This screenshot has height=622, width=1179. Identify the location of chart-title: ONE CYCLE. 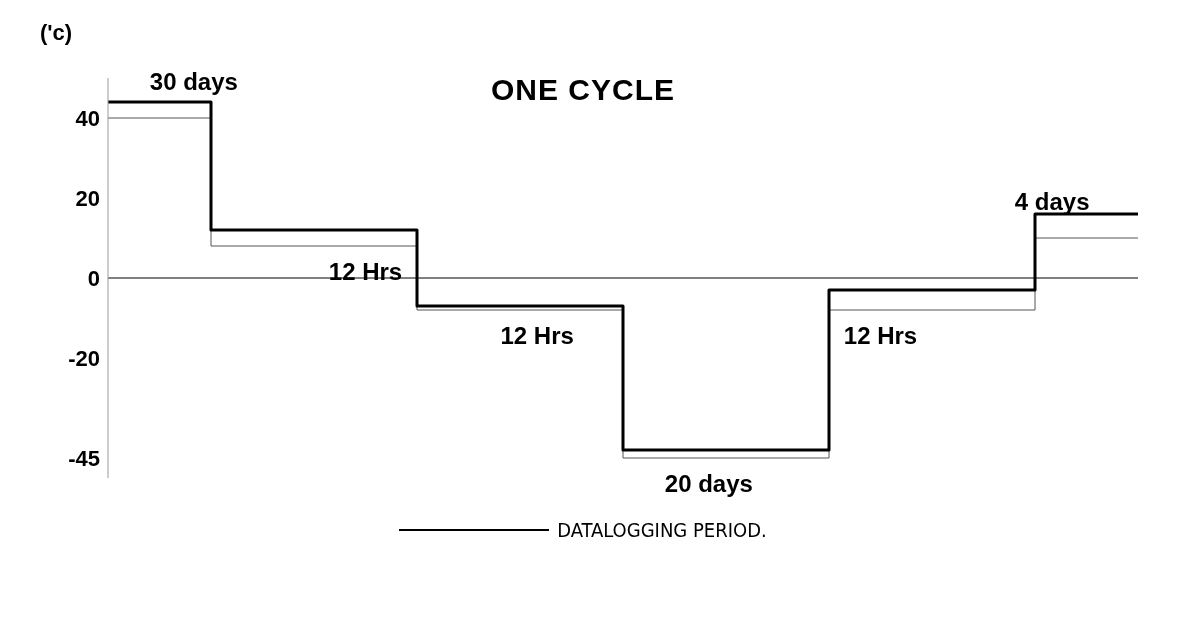
(583, 89).